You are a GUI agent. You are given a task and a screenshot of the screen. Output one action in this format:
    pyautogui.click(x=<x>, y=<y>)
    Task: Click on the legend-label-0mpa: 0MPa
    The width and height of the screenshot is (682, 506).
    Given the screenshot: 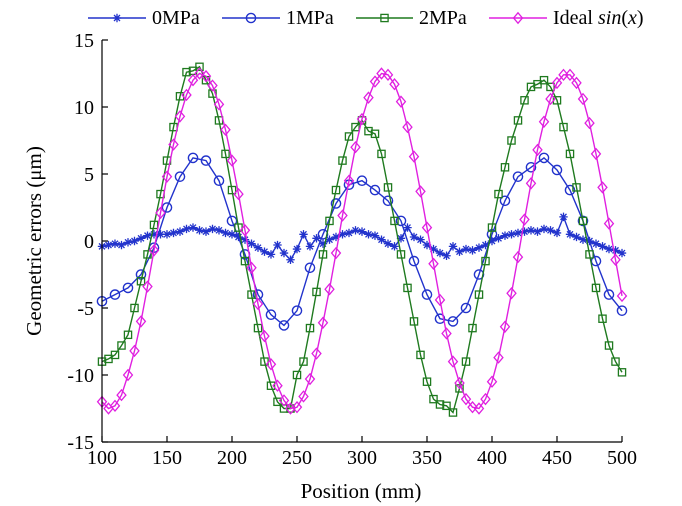 What is the action you would take?
    pyautogui.click(x=176, y=18)
    